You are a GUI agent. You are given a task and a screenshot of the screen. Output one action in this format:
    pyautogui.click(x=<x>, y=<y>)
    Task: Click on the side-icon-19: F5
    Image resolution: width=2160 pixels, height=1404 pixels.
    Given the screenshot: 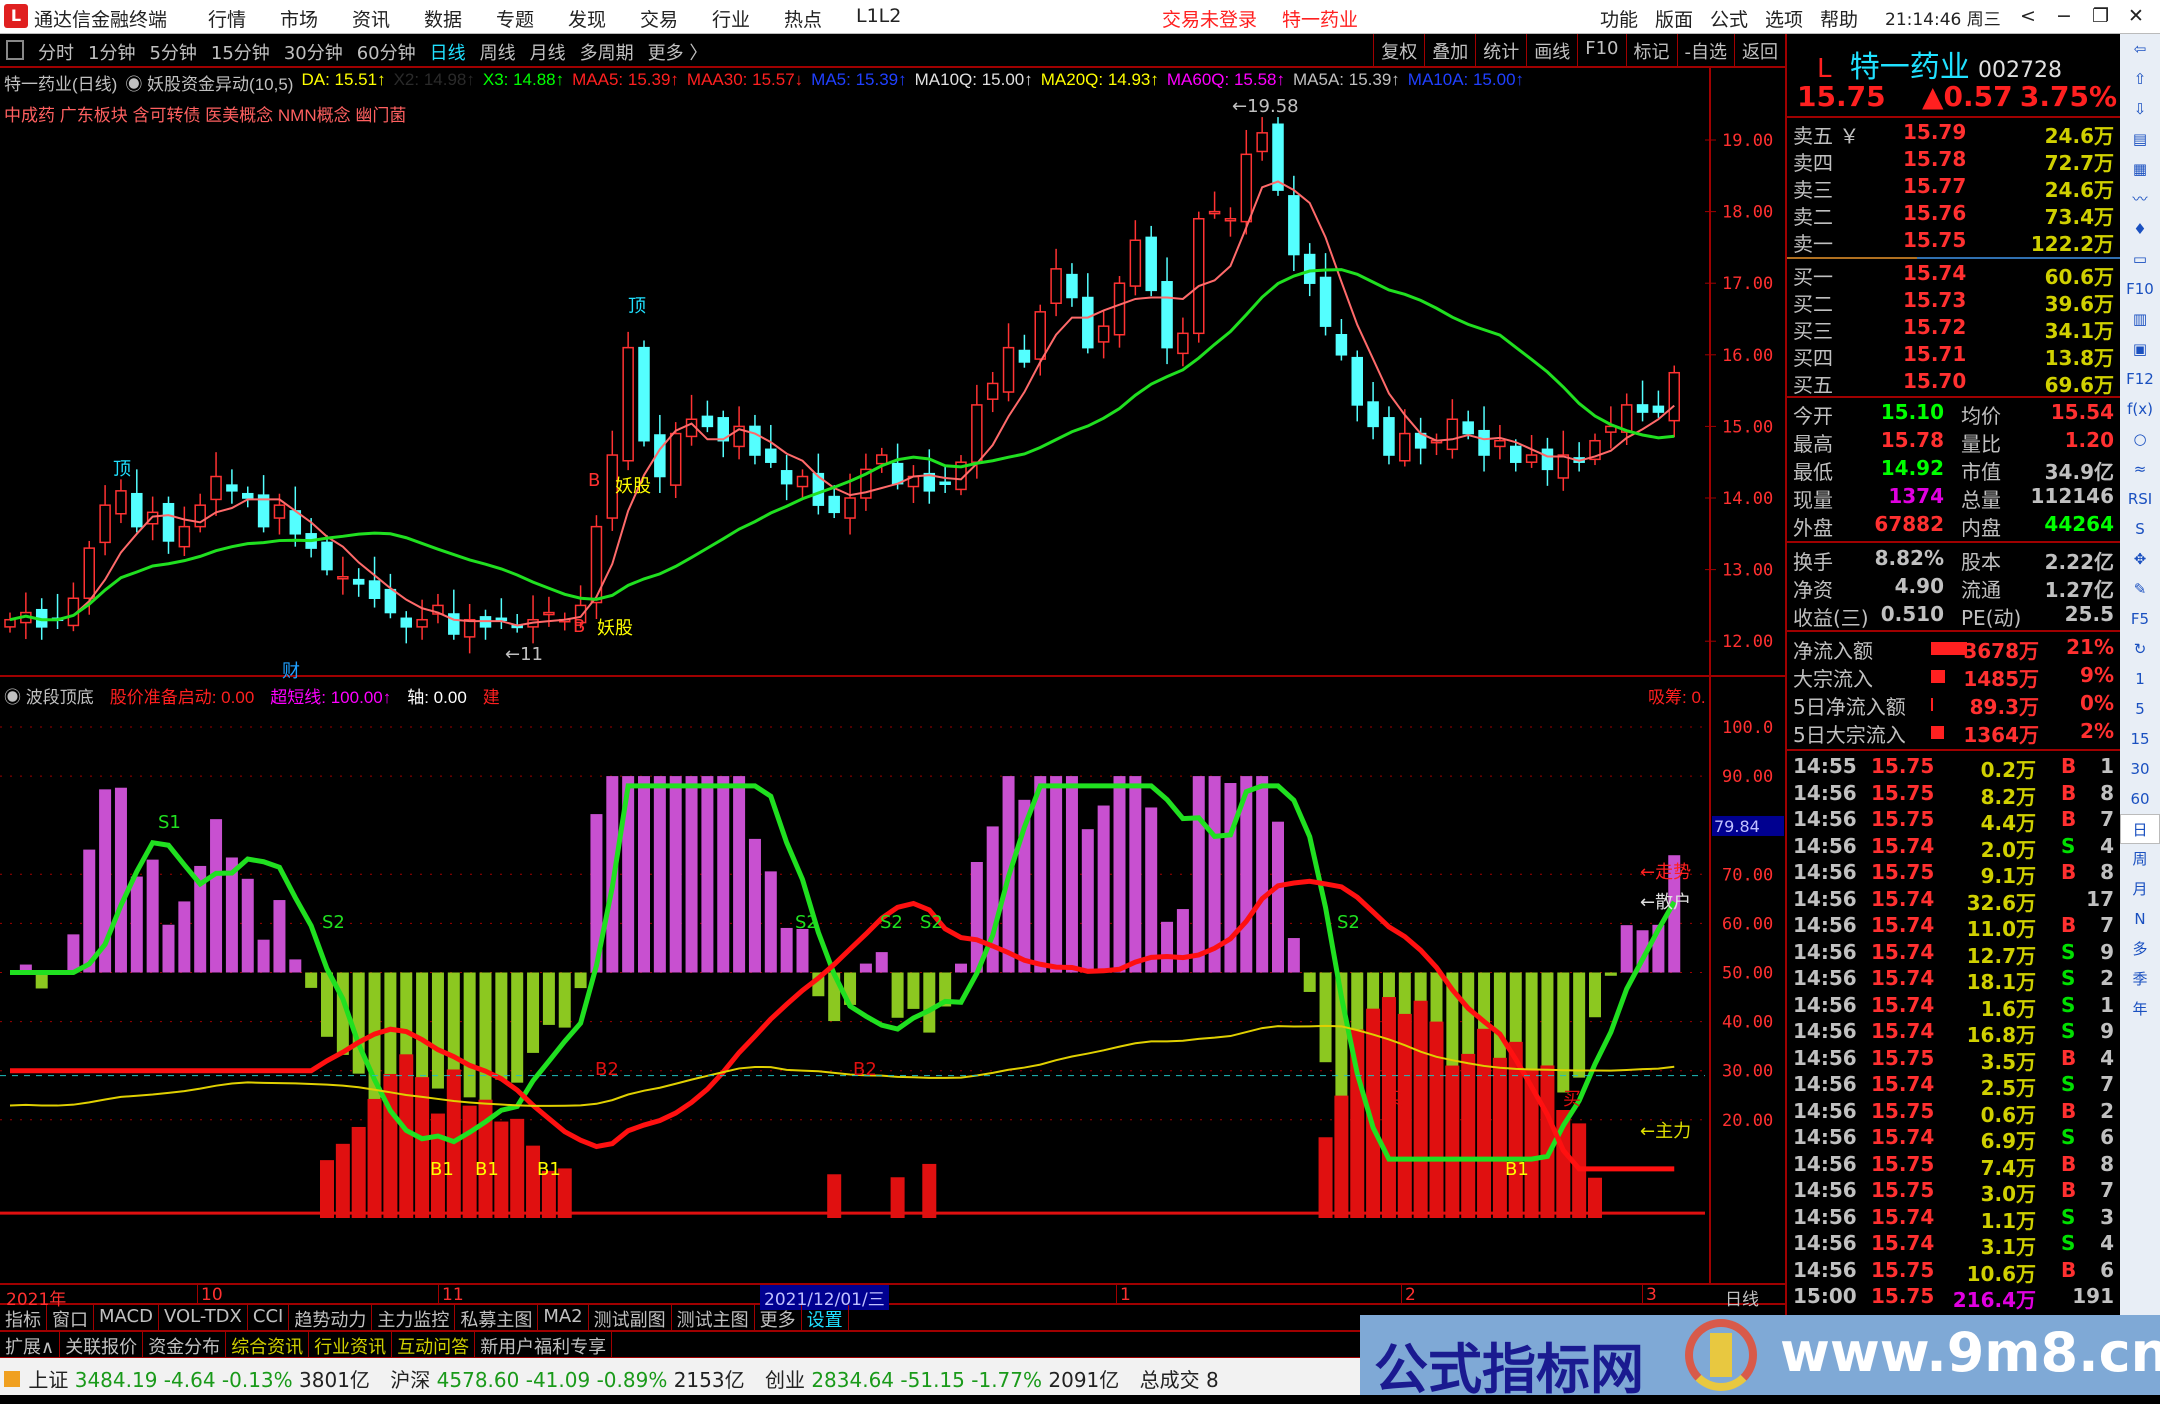 What is the action you would take?
    pyautogui.click(x=2140, y=619)
    